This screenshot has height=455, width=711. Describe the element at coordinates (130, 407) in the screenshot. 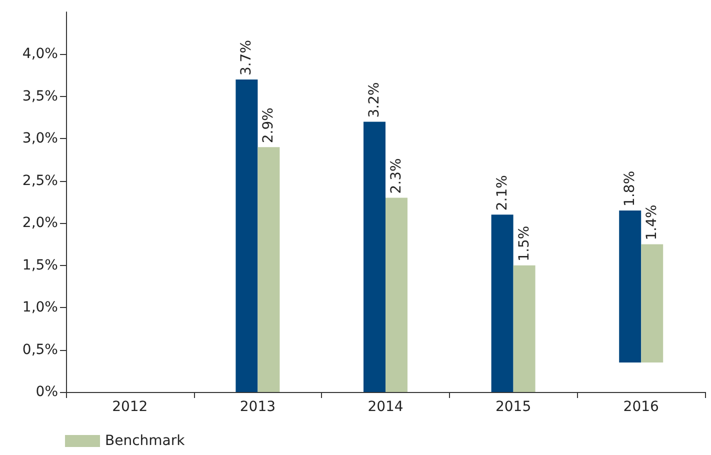

I see `x-tick-label: 2012` at that location.